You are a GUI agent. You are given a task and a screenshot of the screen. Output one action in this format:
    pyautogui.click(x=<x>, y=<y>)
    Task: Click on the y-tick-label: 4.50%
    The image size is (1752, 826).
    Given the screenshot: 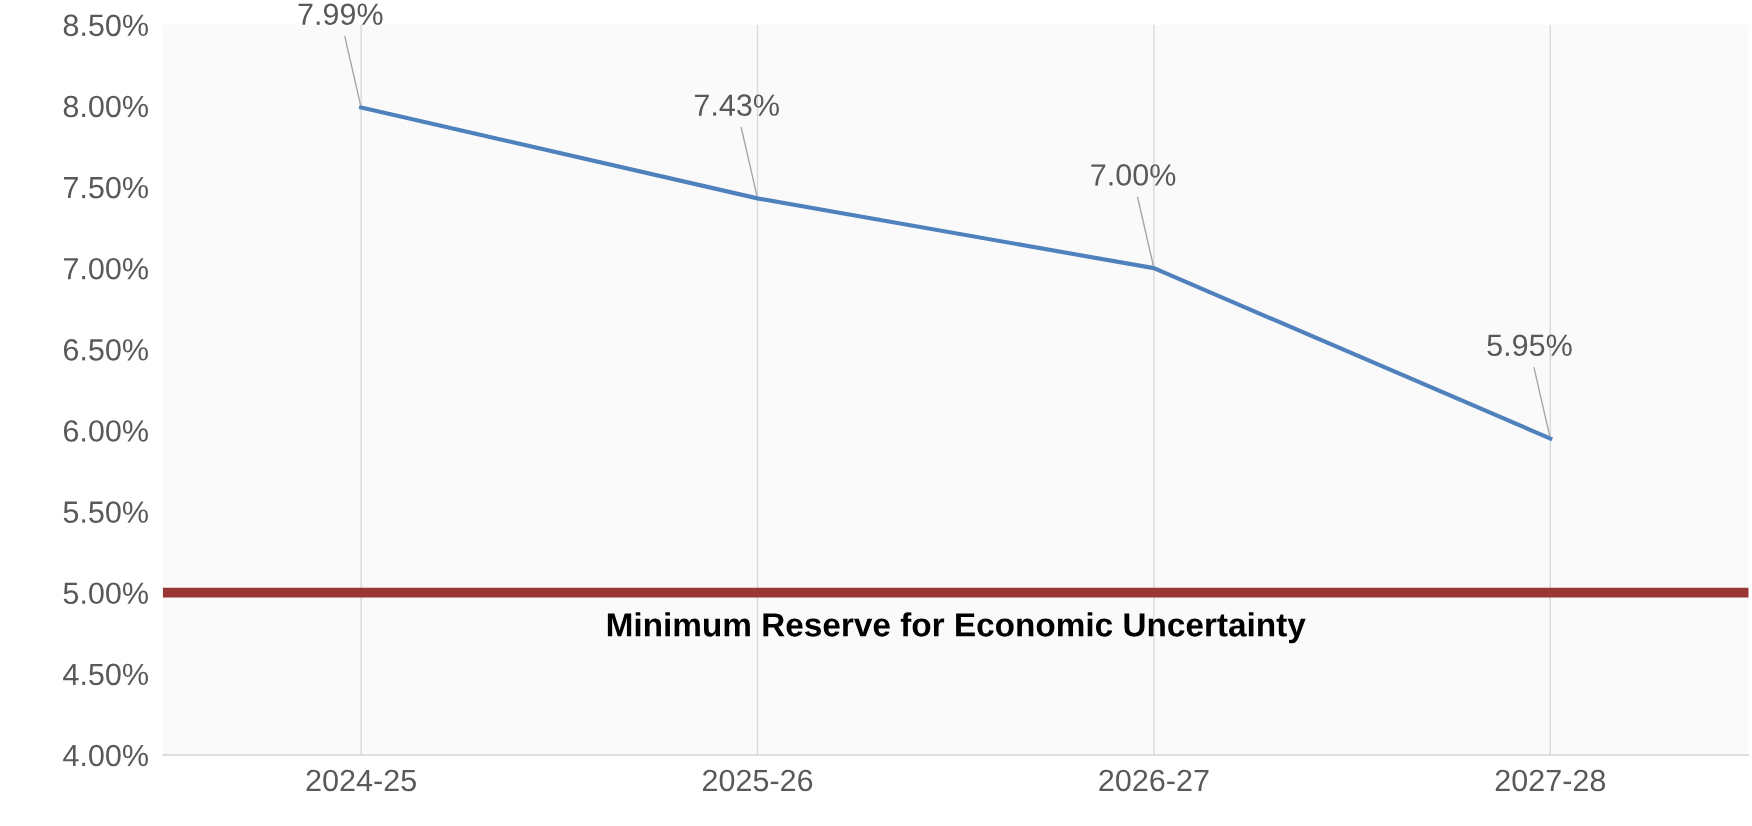 What is the action you would take?
    pyautogui.click(x=105, y=674)
    